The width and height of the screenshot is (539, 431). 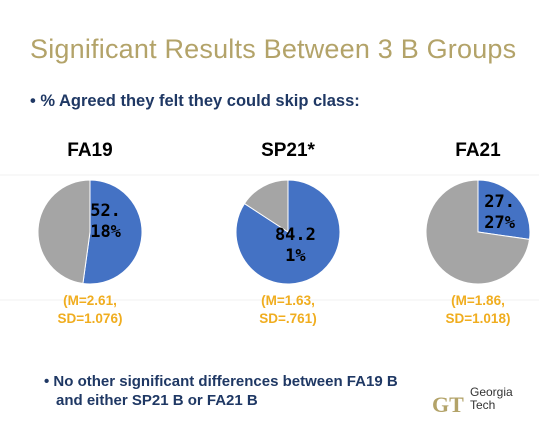 What do you see at coordinates (478, 150) in the screenshot?
I see `chart-title: FA21` at bounding box center [478, 150].